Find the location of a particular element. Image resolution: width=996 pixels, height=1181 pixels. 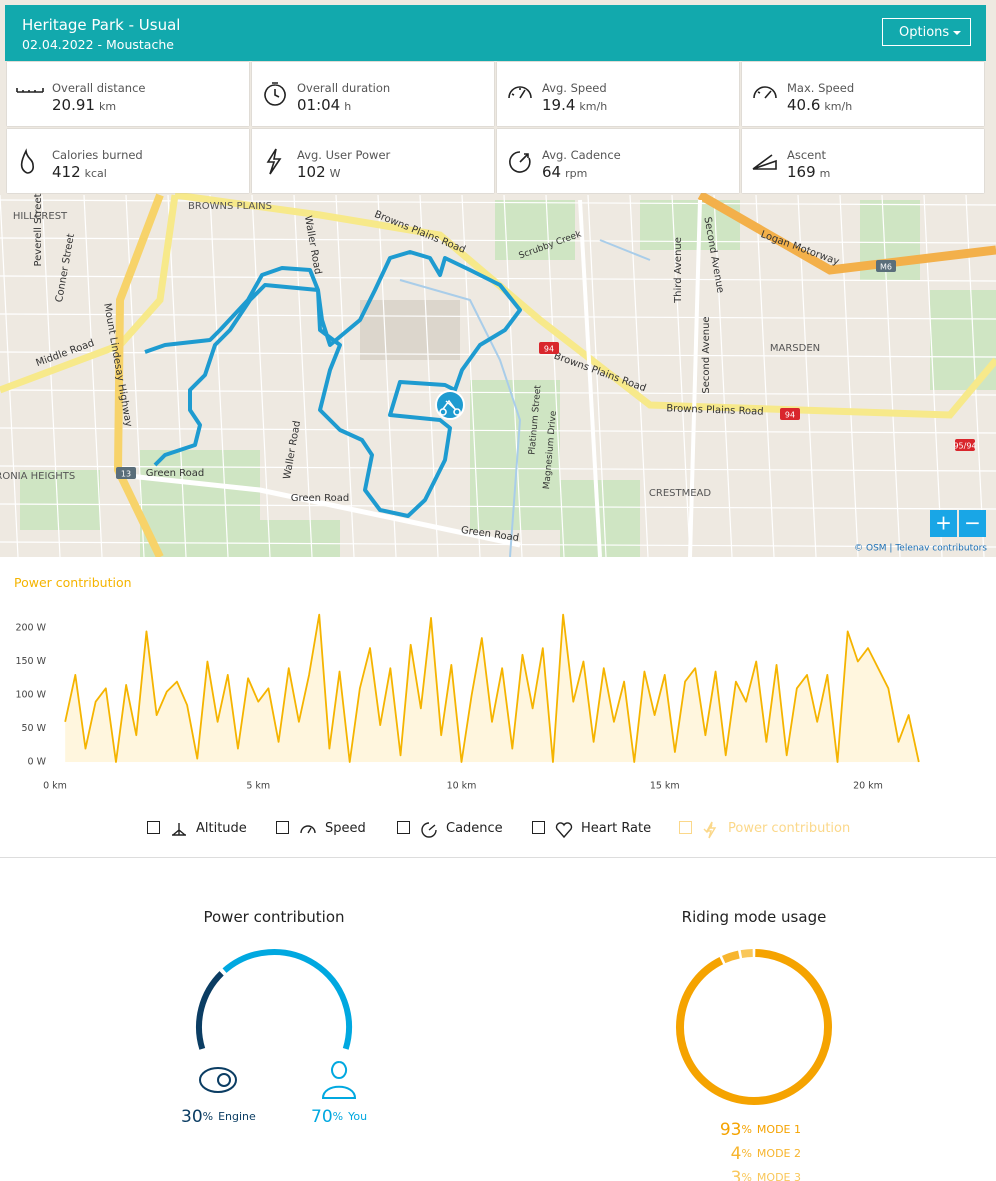

map-label: MARSDEN is located at coordinates (795, 348).